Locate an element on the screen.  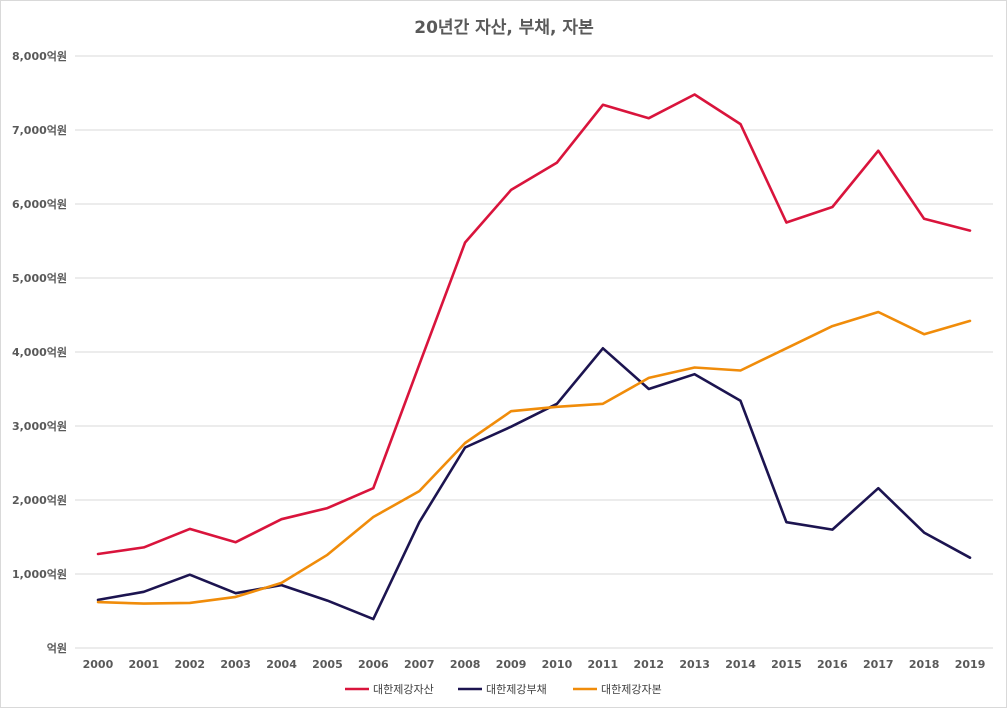
x-tick-label: 2016 is located at coordinates (832, 664).